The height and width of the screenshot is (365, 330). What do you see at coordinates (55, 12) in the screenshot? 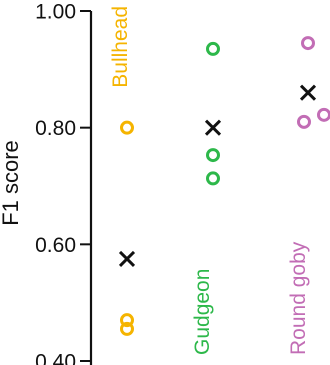
I see `y-tick-label: 1.00` at bounding box center [55, 12].